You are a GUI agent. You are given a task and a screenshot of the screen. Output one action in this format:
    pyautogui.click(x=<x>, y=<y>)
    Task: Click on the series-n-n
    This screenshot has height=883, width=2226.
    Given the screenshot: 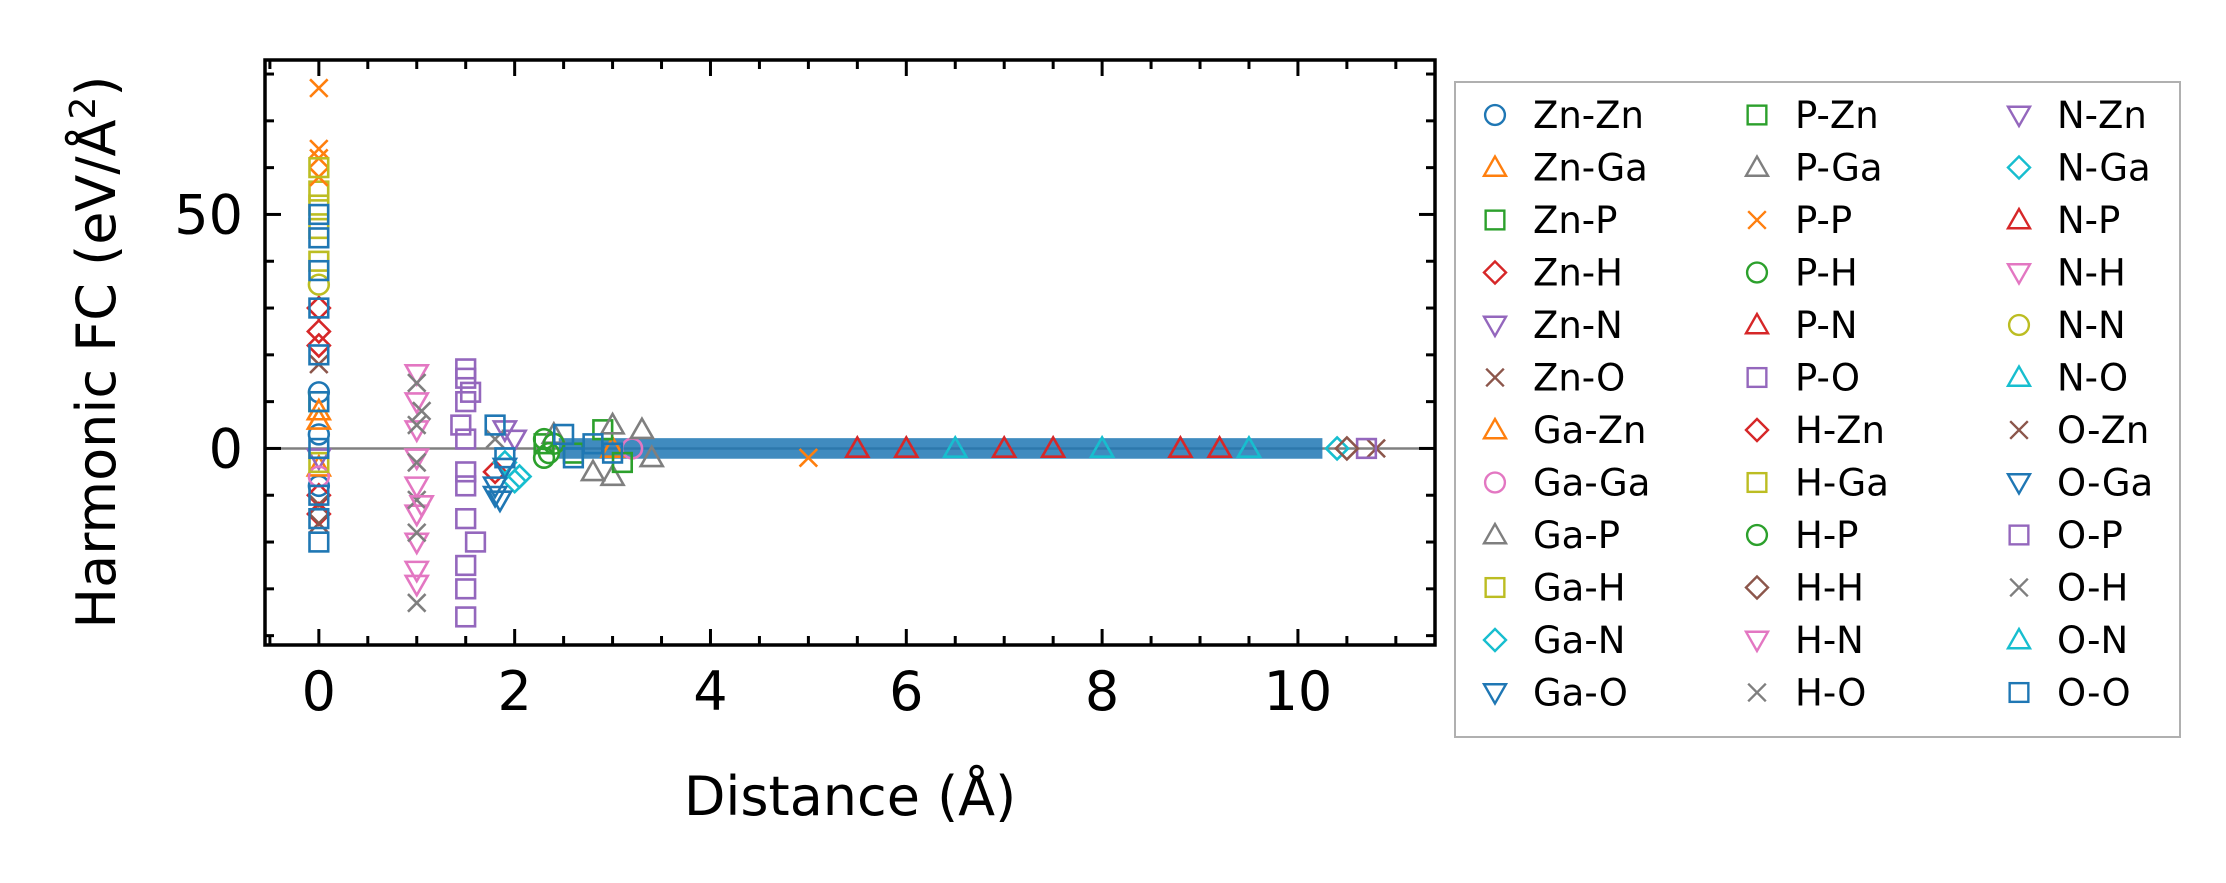 What is the action you would take?
    pyautogui.click(x=319, y=284)
    